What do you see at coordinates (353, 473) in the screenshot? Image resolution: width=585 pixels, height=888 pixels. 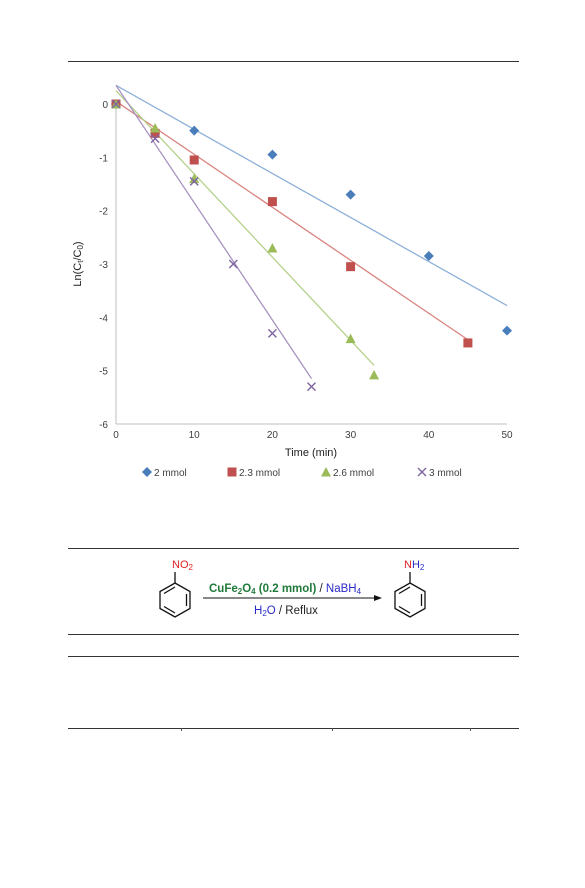 I see `legend-label: 2.6 mmol` at bounding box center [353, 473].